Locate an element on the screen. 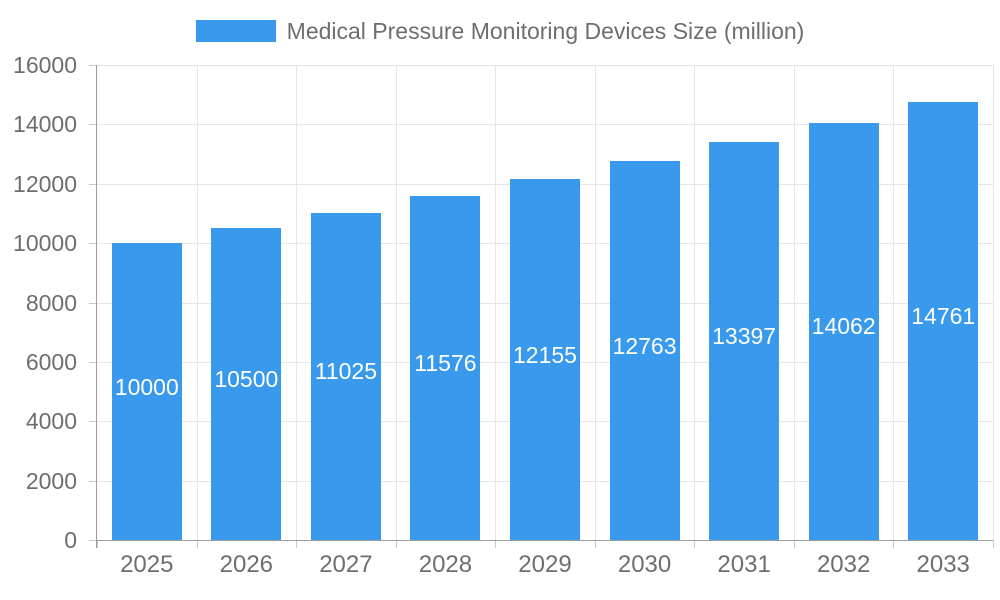 This screenshot has width=1000, height=600. bar-value-label: 11025 is located at coordinates (345, 371).